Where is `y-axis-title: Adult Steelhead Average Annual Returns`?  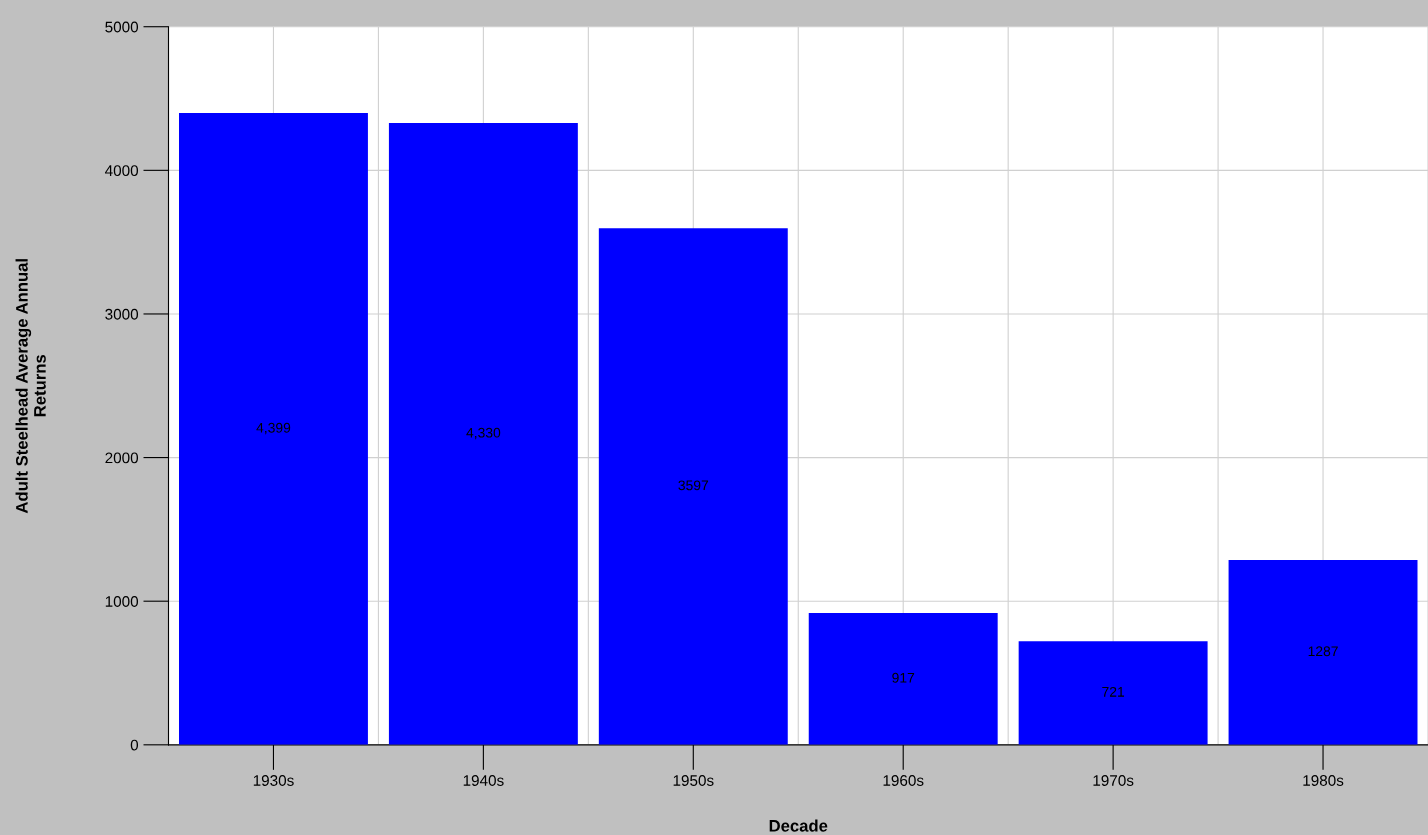 y-axis-title: Adult Steelhead Average Annual Returns is located at coordinates (30, 386).